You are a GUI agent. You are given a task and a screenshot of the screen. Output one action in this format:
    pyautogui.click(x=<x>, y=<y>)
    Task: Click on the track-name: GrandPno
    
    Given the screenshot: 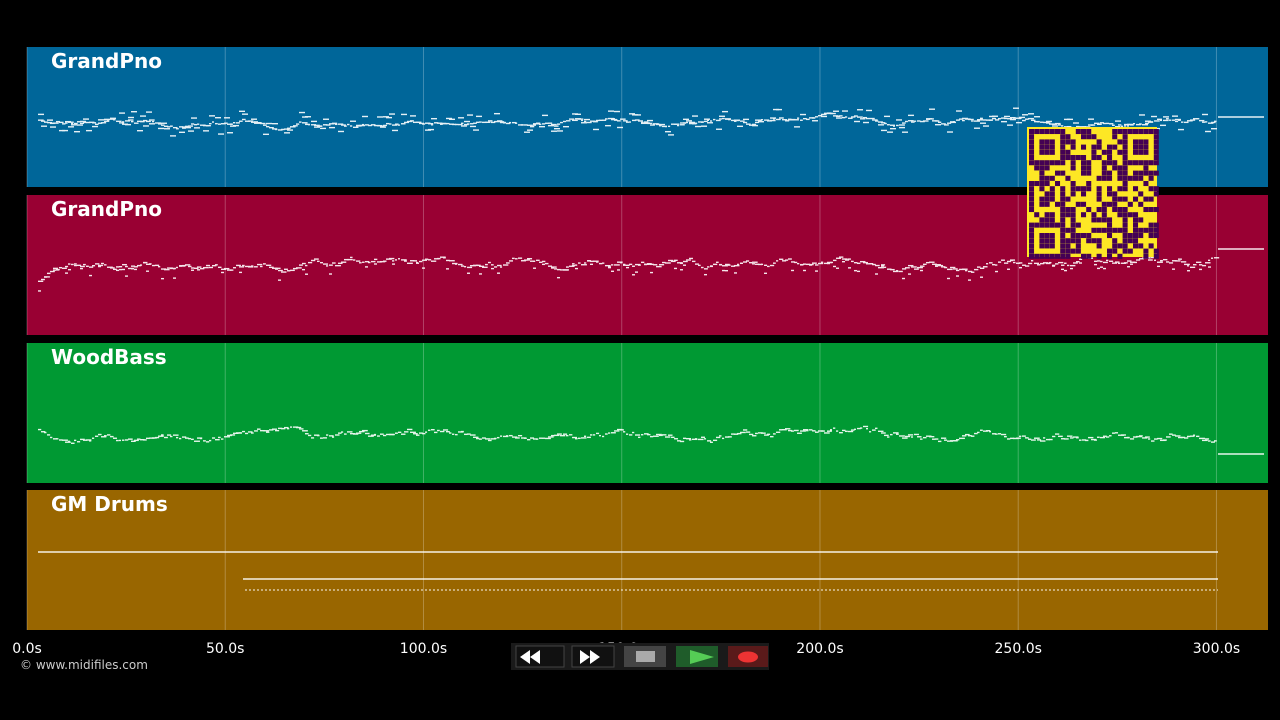 What is the action you would take?
    pyautogui.click(x=106, y=61)
    